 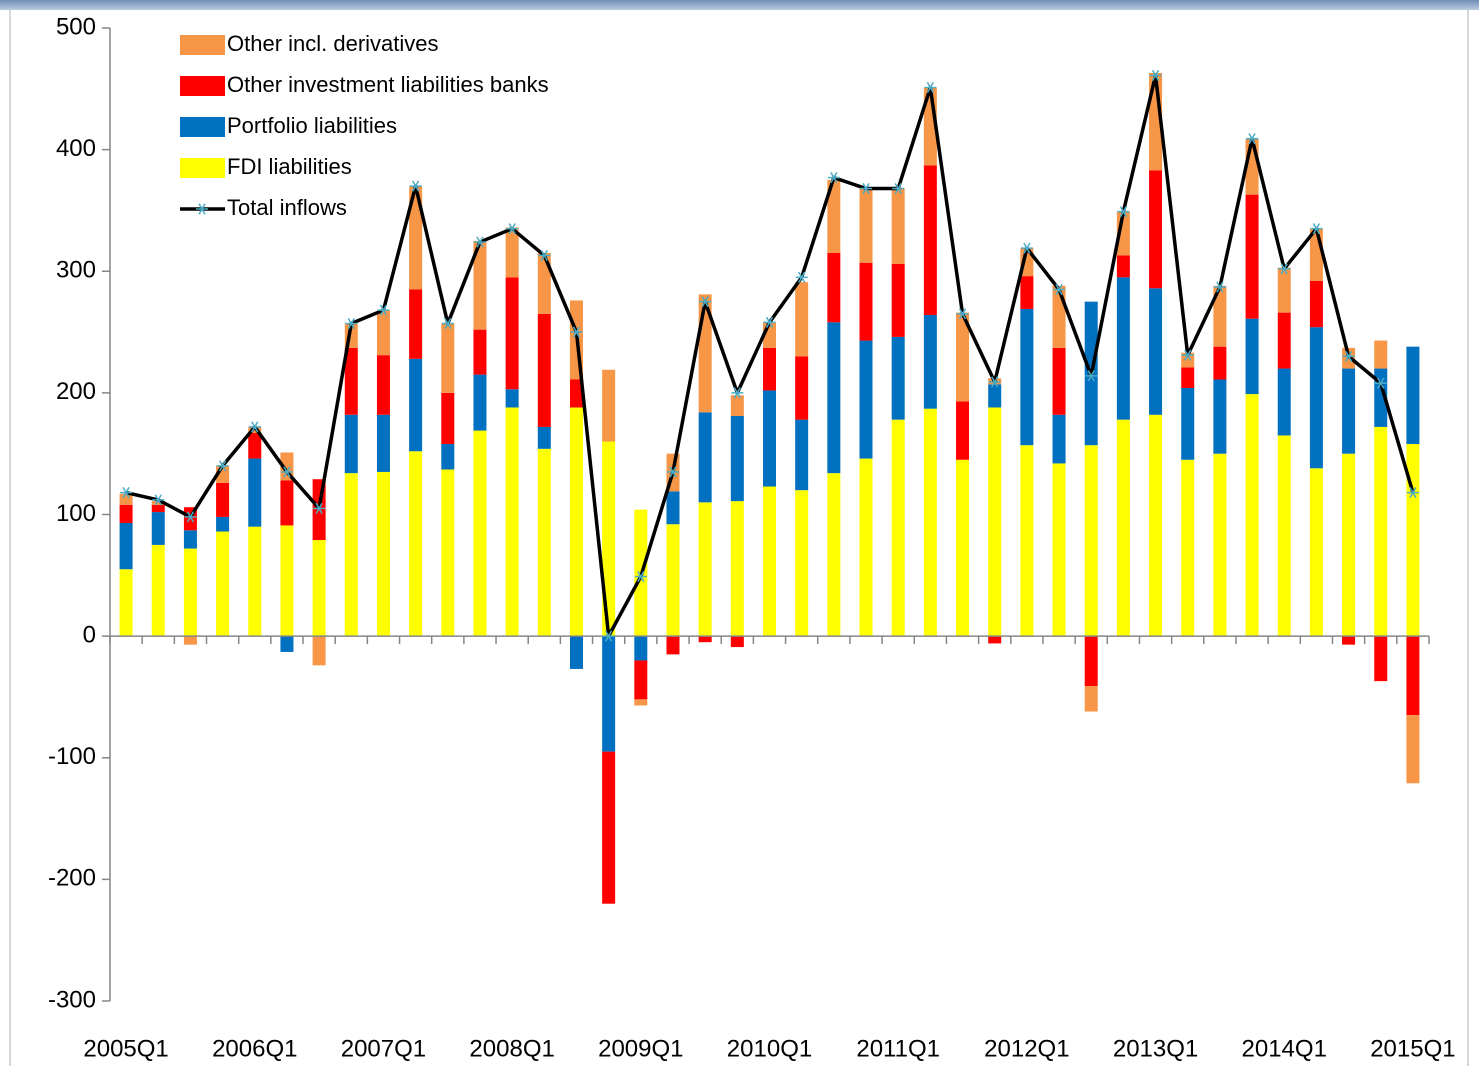 I want to click on legend-swatch, so click(x=202, y=86).